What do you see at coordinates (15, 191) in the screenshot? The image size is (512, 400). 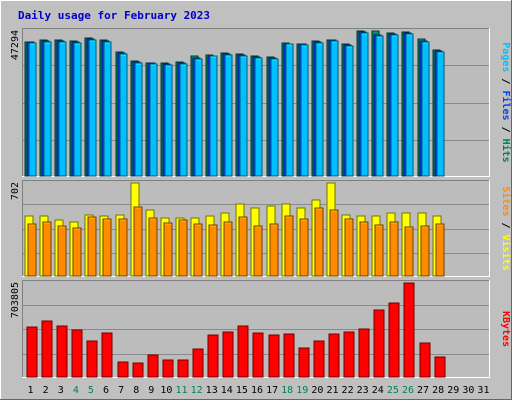 I see `y-max-label: 702` at bounding box center [15, 191].